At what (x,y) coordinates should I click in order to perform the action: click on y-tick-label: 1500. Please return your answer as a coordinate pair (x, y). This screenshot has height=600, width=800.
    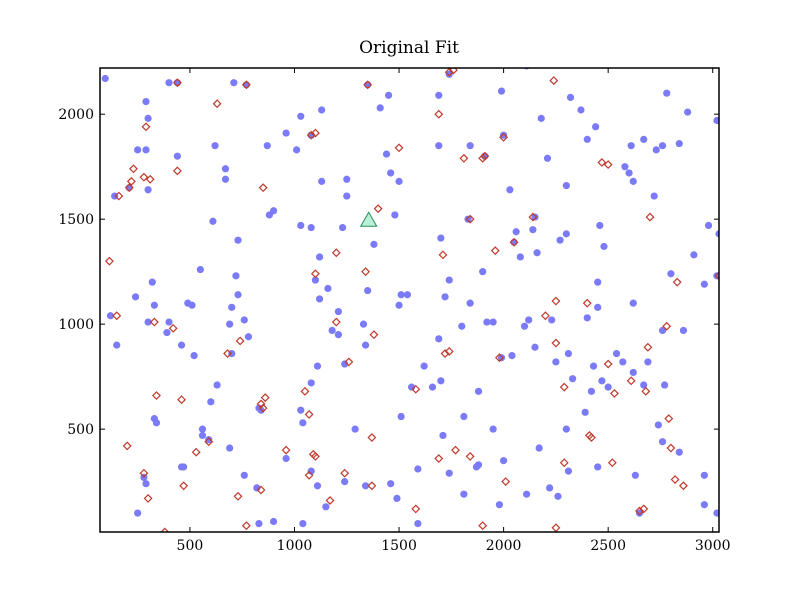
    Looking at the image, I should click on (76, 220).